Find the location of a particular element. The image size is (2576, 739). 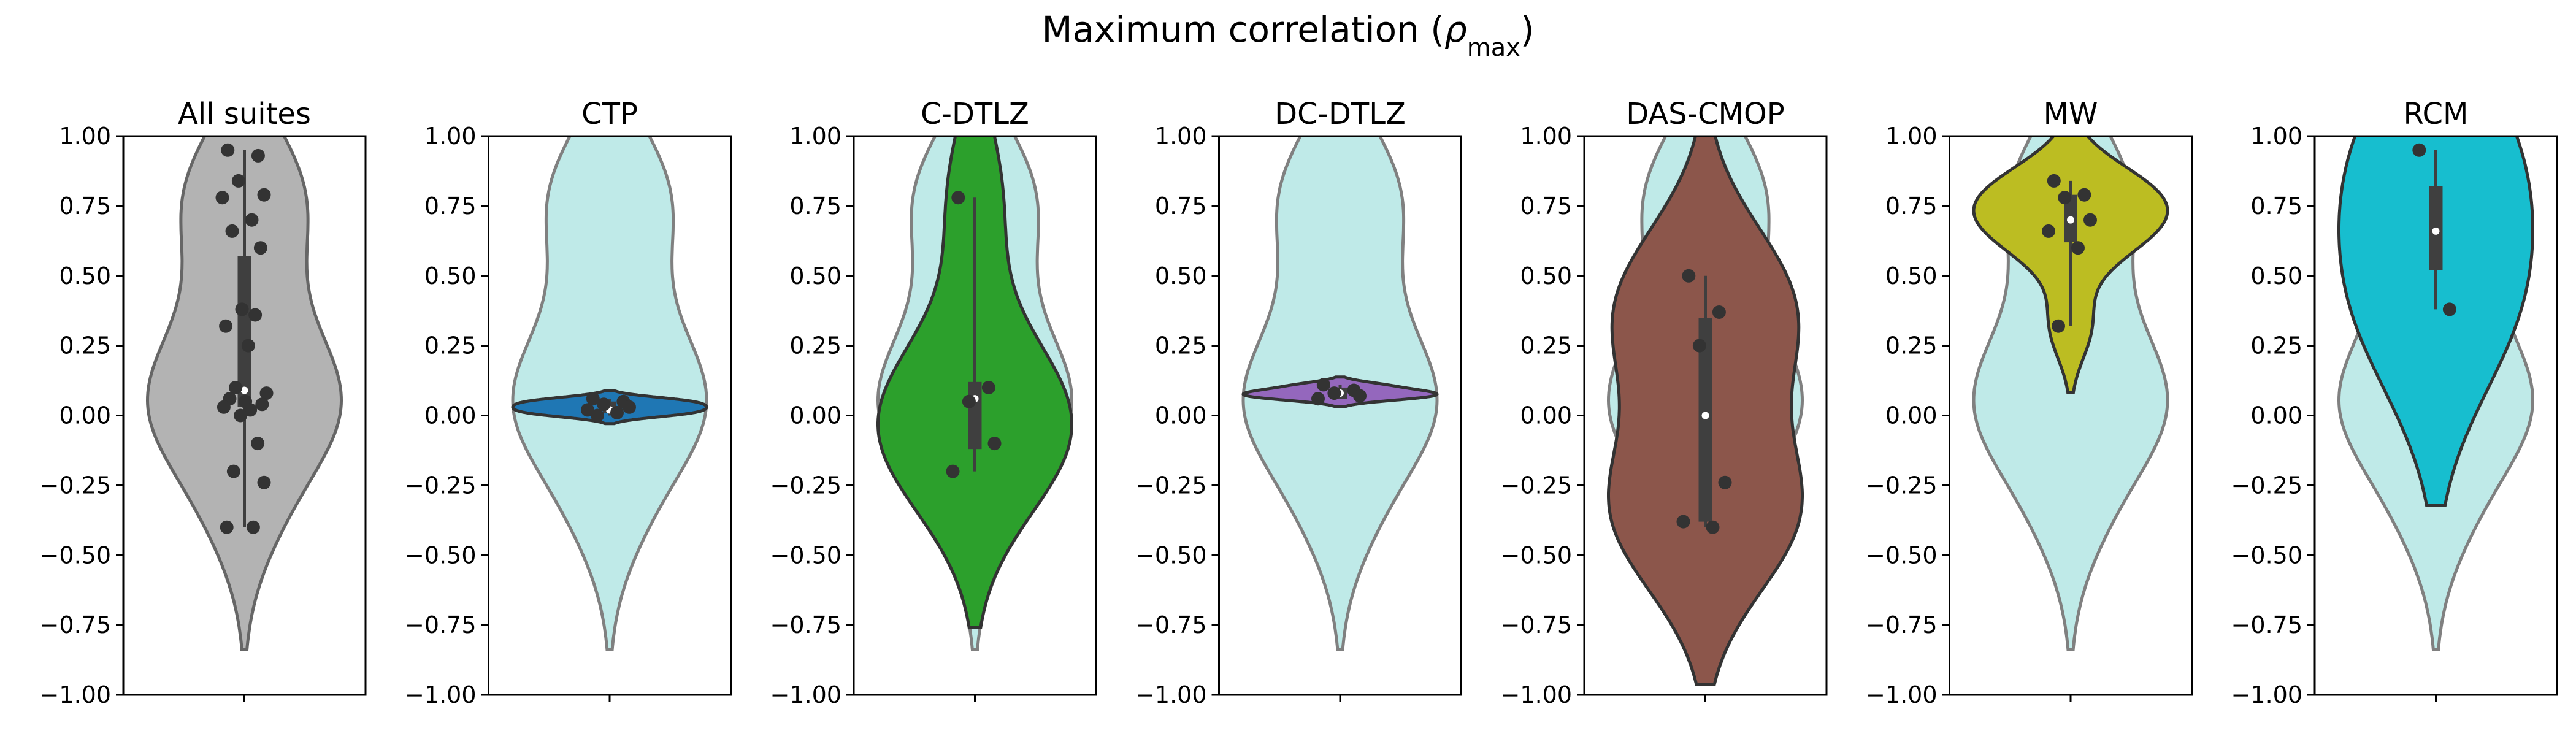

panel-title: MW is located at coordinates (2071, 114).